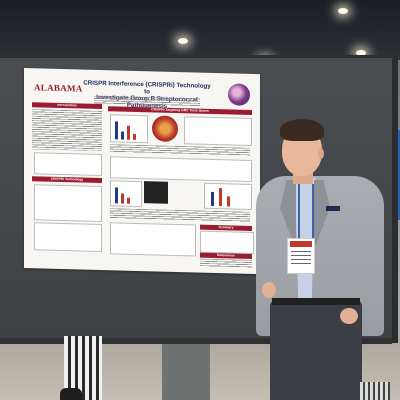 Image resolution: width=400 pixels, height=400 pixels. Describe the element at coordinates (349, 316) in the screenshot. I see `presenter-right-hand` at that location.